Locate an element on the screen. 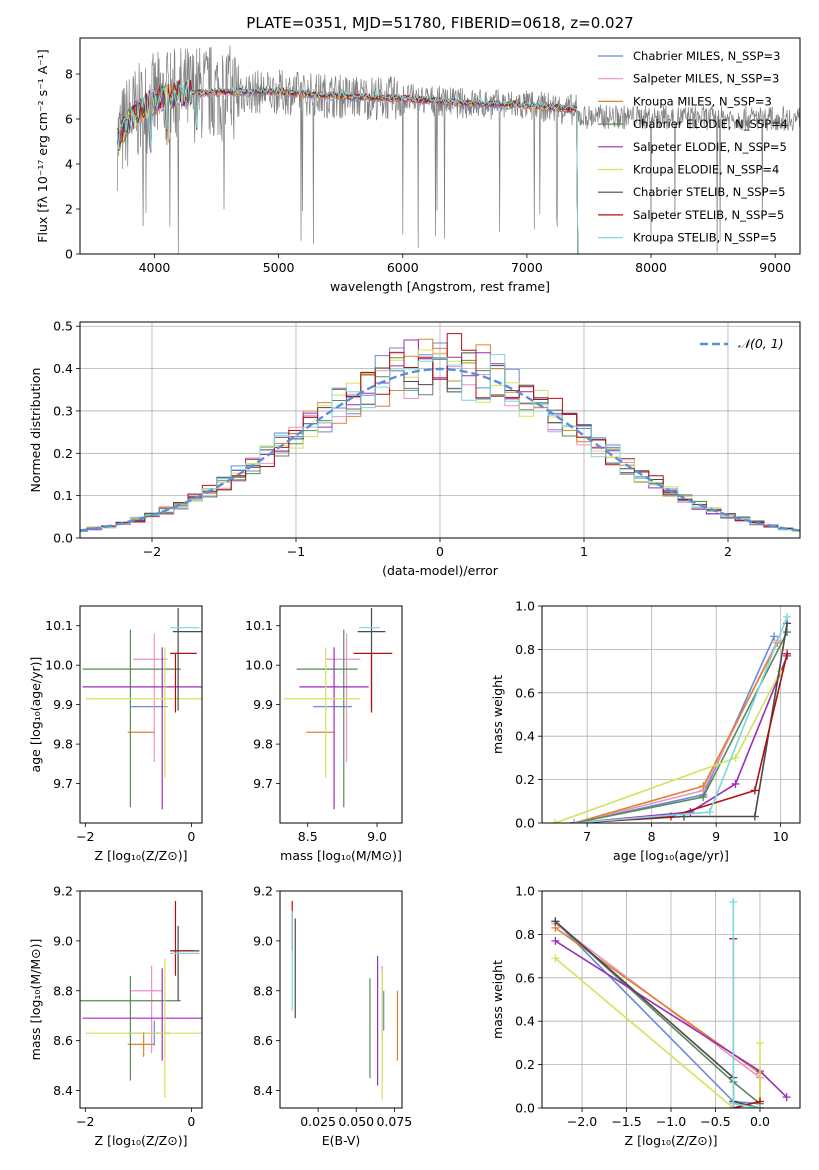  y-tick-label: 2 is located at coordinates (69, 209).